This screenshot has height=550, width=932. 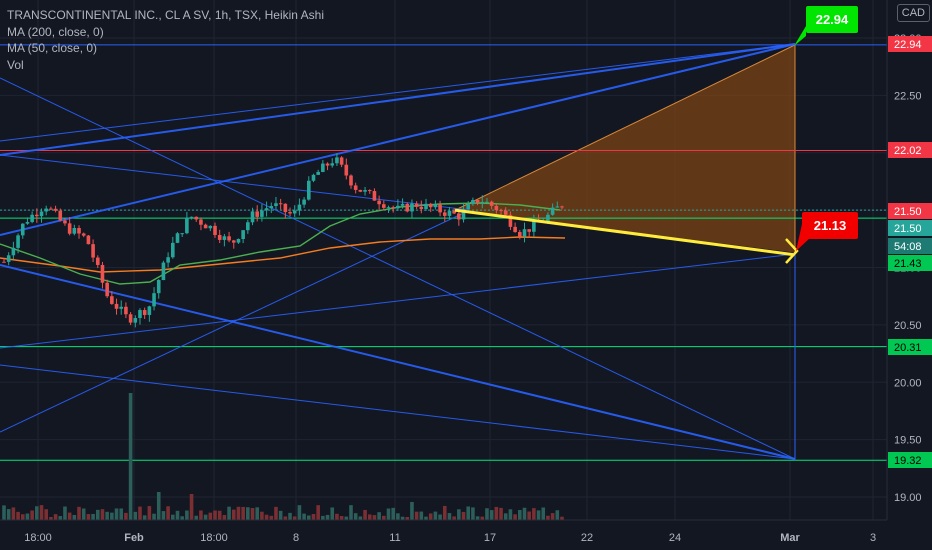 I want to click on projection-zone, so click(x=625, y=148).